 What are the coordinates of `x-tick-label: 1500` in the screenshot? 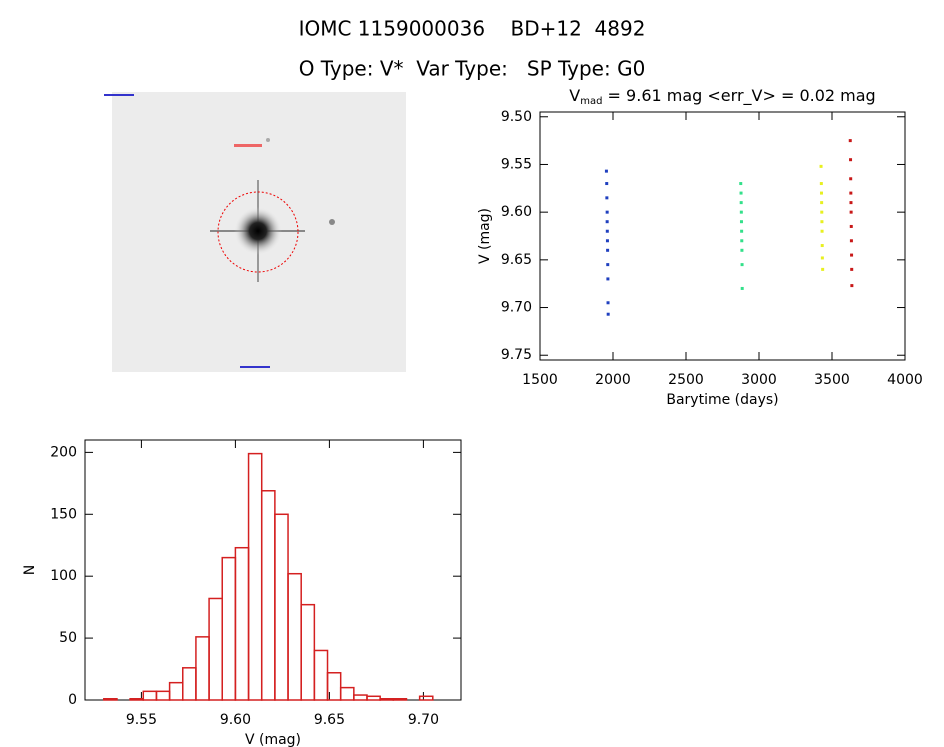 It's located at (540, 380).